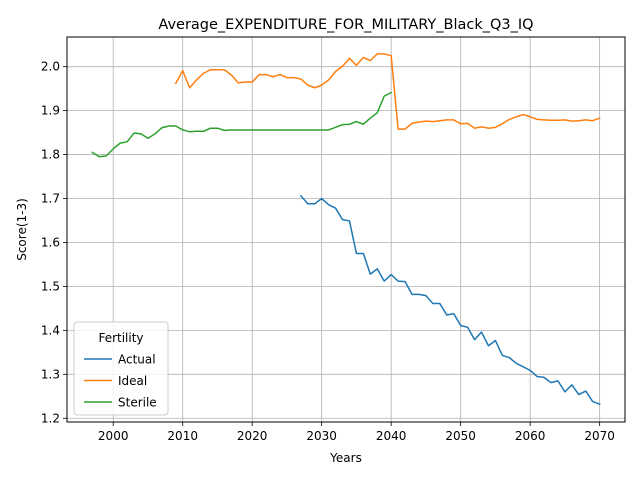  I want to click on x-tick-label: 2010, so click(182, 436).